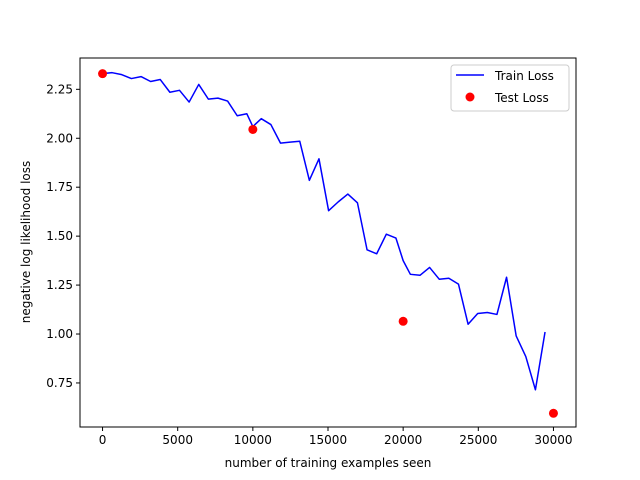 The width and height of the screenshot is (640, 480). Describe the element at coordinates (524, 76) in the screenshot. I see `legend-train-label: Train Loss` at that location.